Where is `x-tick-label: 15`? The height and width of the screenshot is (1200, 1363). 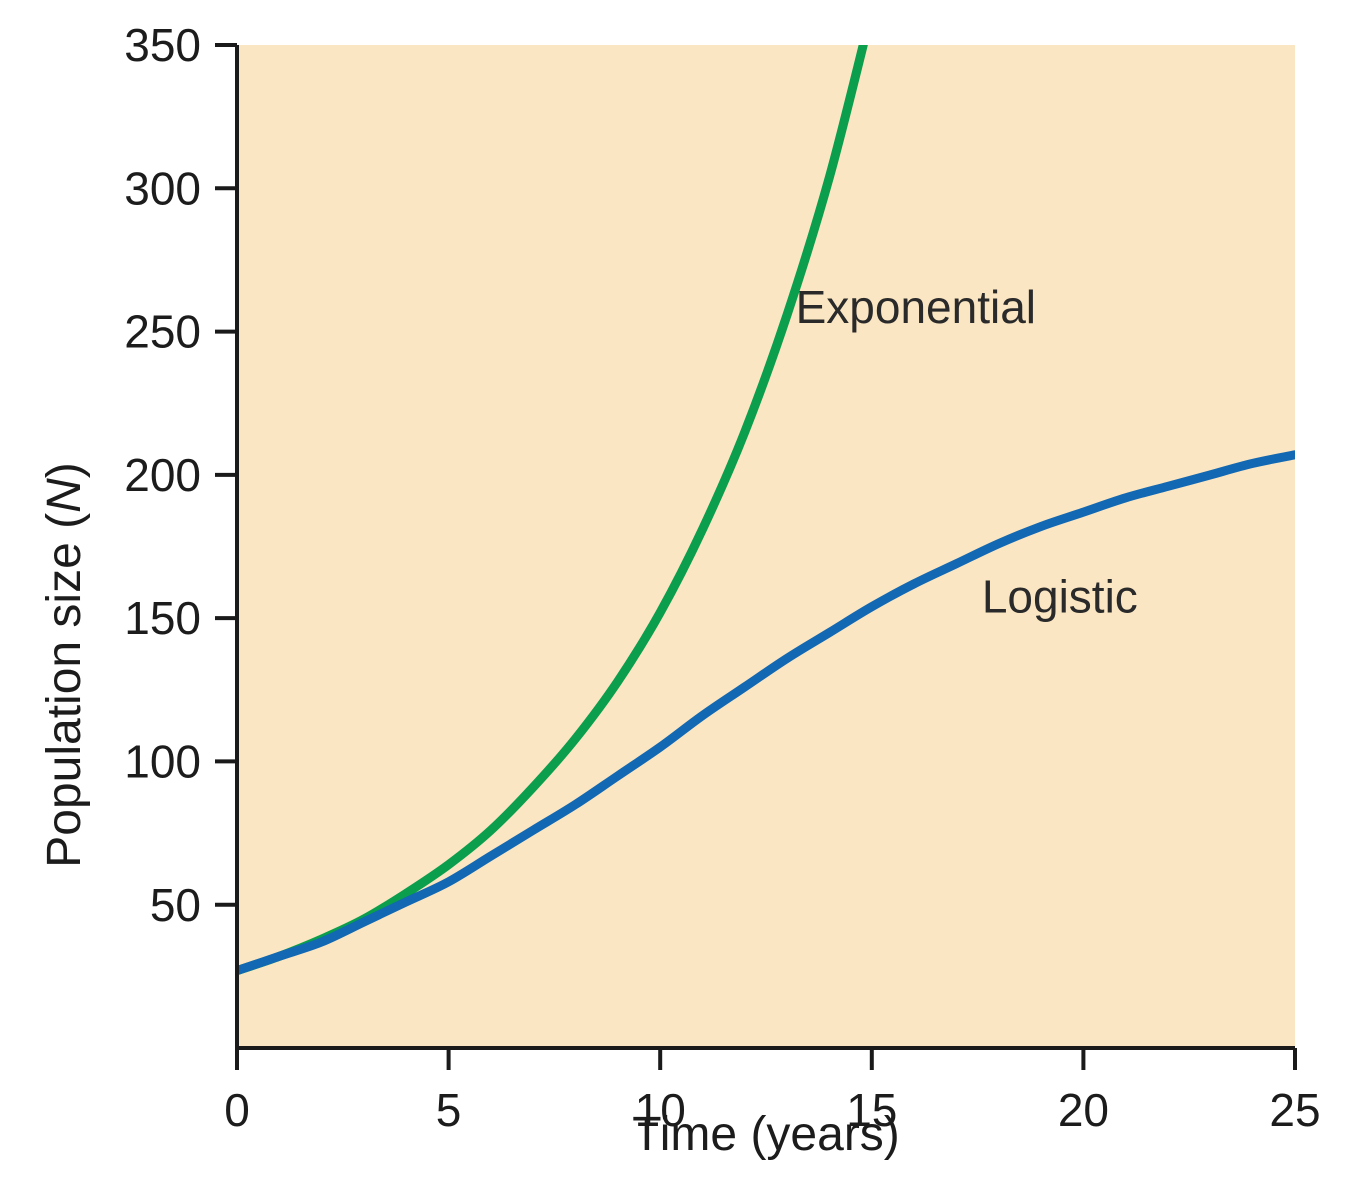
x-tick-label: 15 is located at coordinates (871, 1110).